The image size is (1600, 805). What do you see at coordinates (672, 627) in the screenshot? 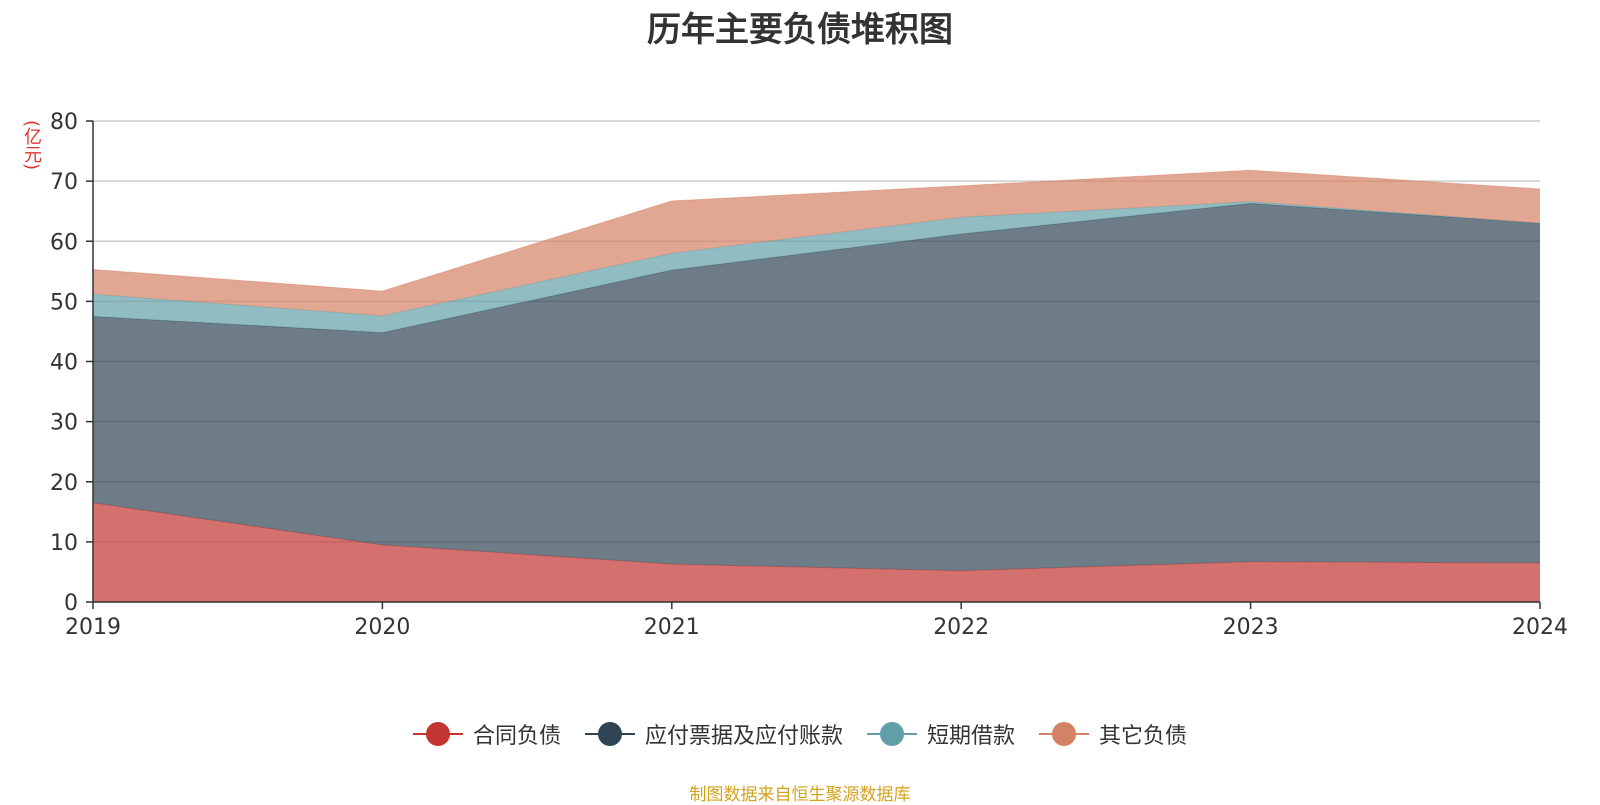
I see `x-tick-label: 2021` at bounding box center [672, 627].